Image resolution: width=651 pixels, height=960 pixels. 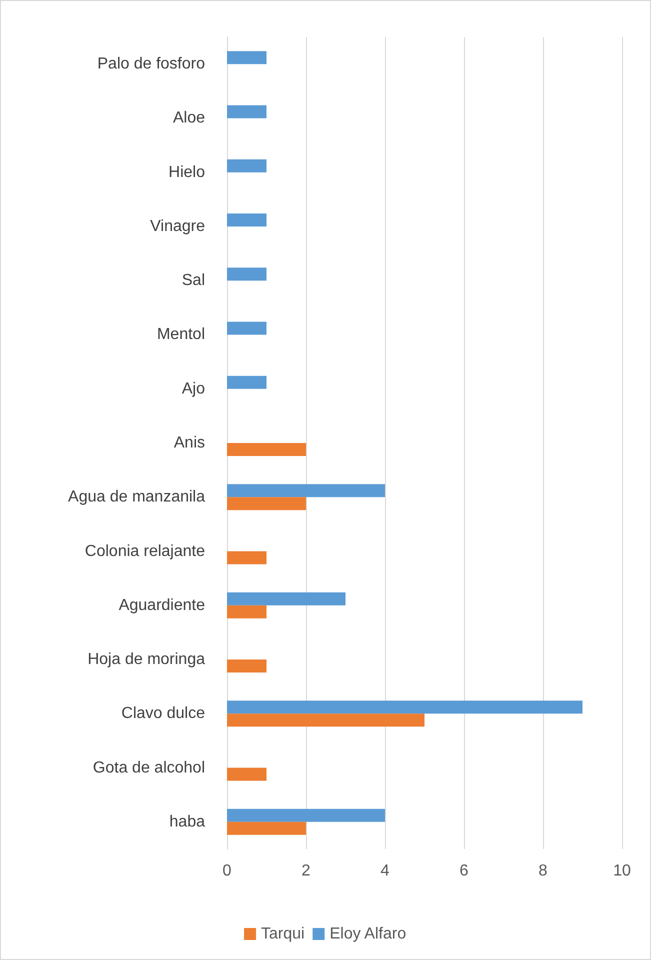 I want to click on legend-label: Tarqui, so click(x=283, y=934).